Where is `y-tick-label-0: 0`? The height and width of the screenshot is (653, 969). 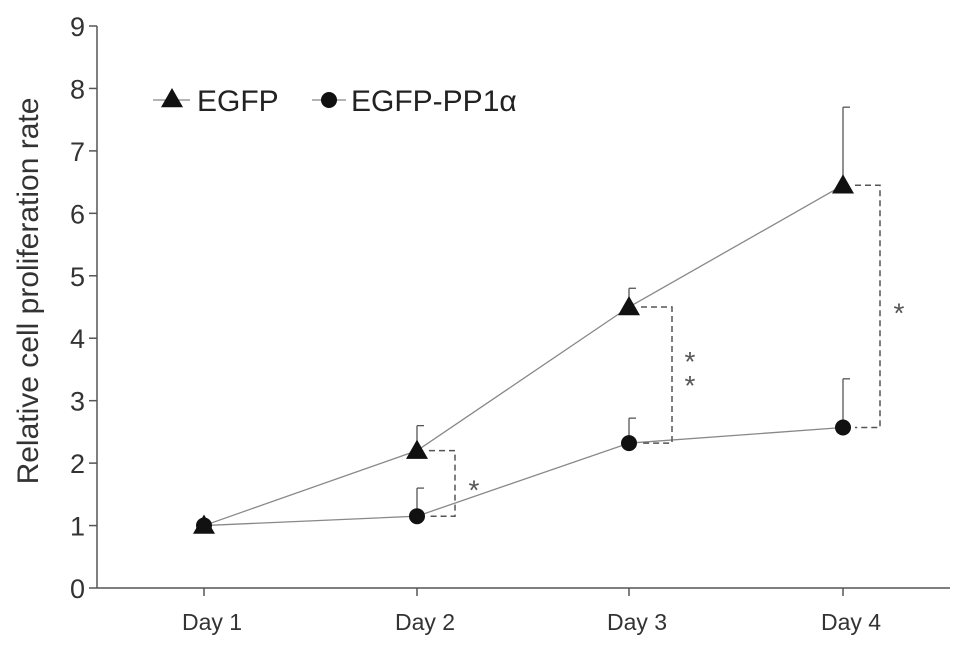
y-tick-label-0: 0 is located at coordinates (77, 589).